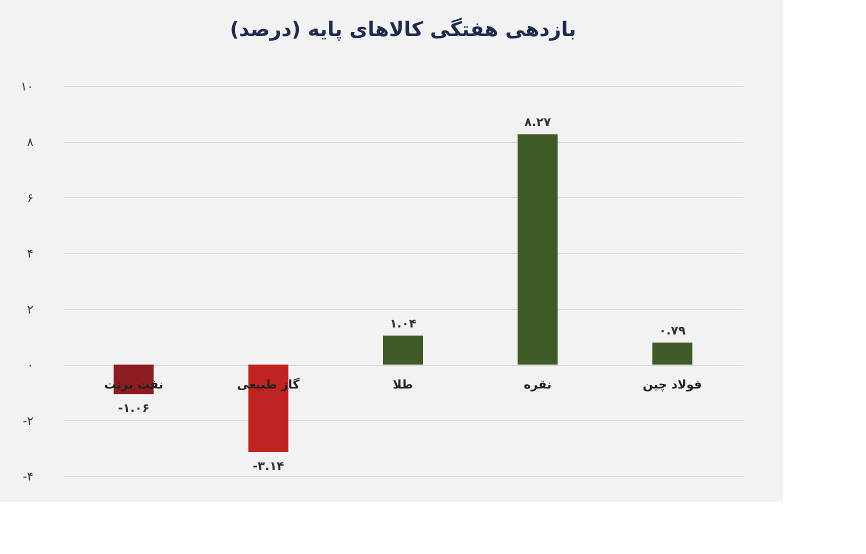 The height and width of the screenshot is (554, 866). What do you see at coordinates (538, 122) in the screenshot?
I see `data-label: ۸.۲۷` at bounding box center [538, 122].